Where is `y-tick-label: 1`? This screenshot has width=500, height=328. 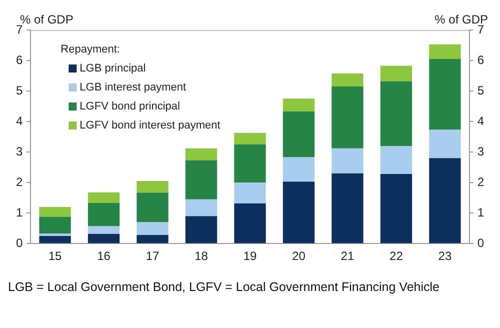
y-tick-label: 1 is located at coordinates (19, 212).